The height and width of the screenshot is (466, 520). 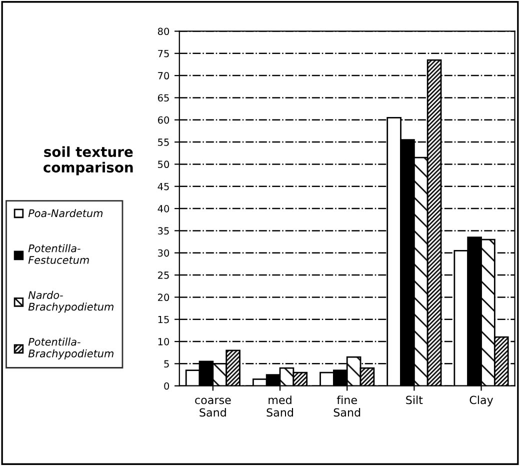 I want to click on legend-label: Nardo- Brachypodietum, so click(x=71, y=301).